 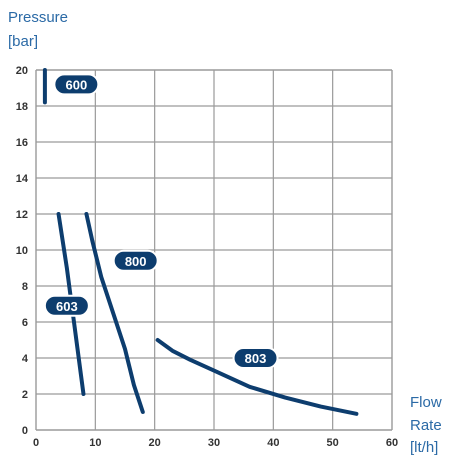 I want to click on y-tick-label: 4, so click(x=25, y=359).